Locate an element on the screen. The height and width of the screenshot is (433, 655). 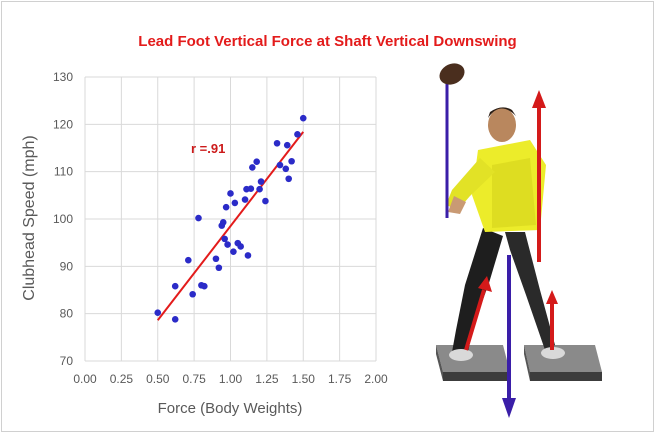
lead-foot-force-arrow is located at coordinates (478, 313).